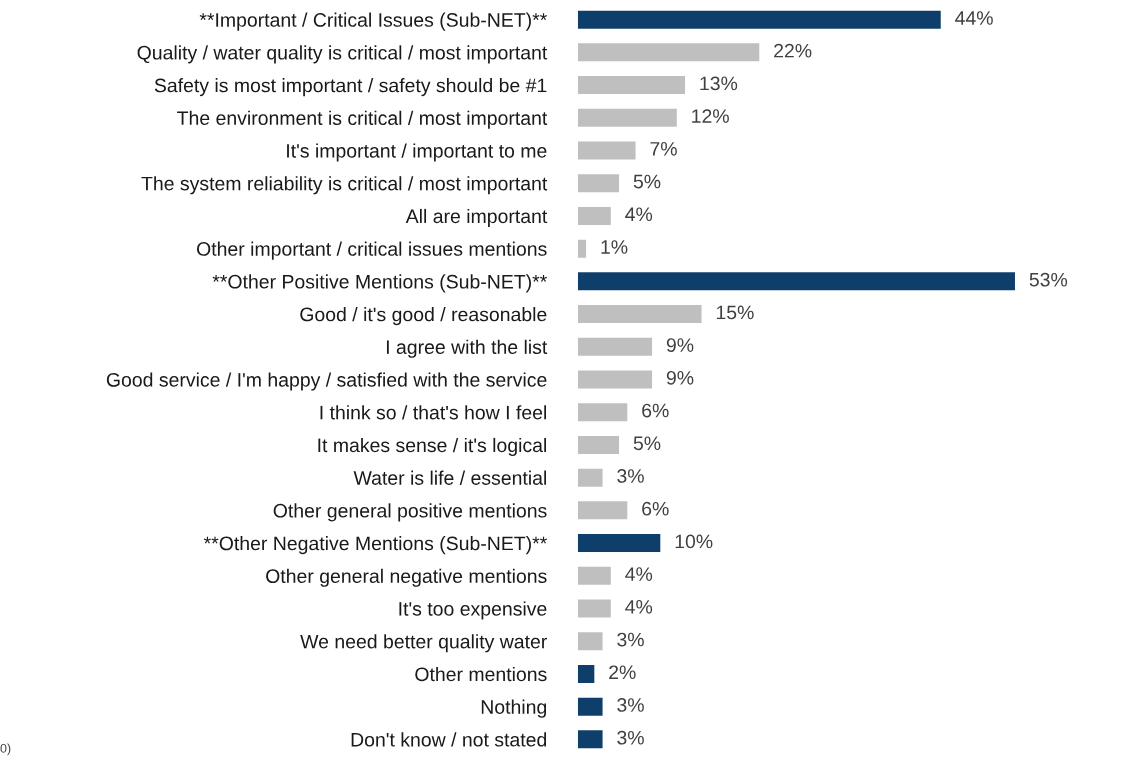  What do you see at coordinates (974, 18) in the screenshot?
I see `data-label: 44%` at bounding box center [974, 18].